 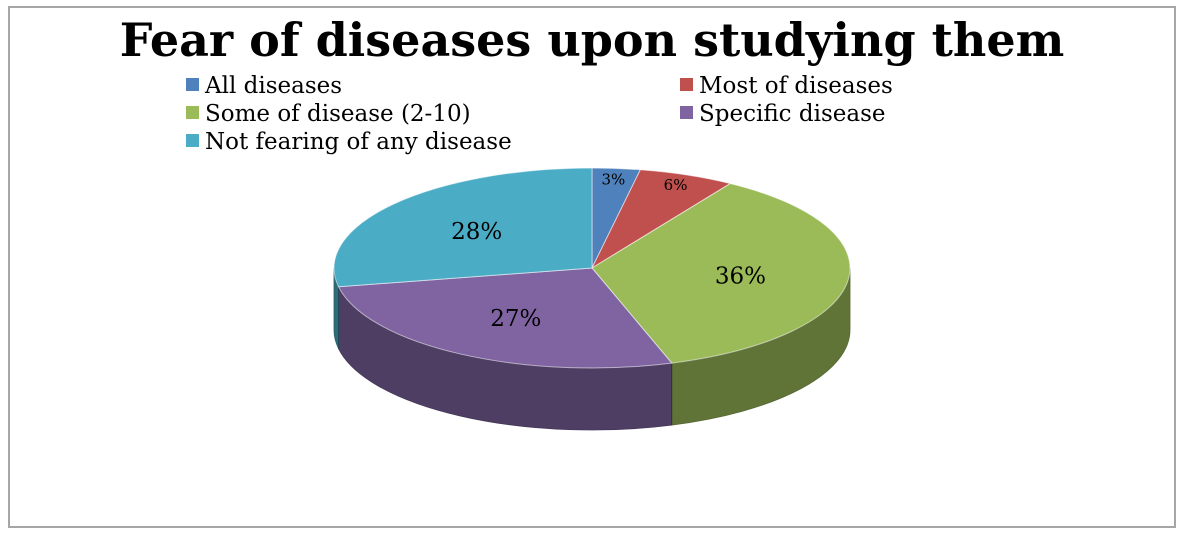 What do you see at coordinates (476, 232) in the screenshot?
I see `data-label-not-fearing: 28%` at bounding box center [476, 232].